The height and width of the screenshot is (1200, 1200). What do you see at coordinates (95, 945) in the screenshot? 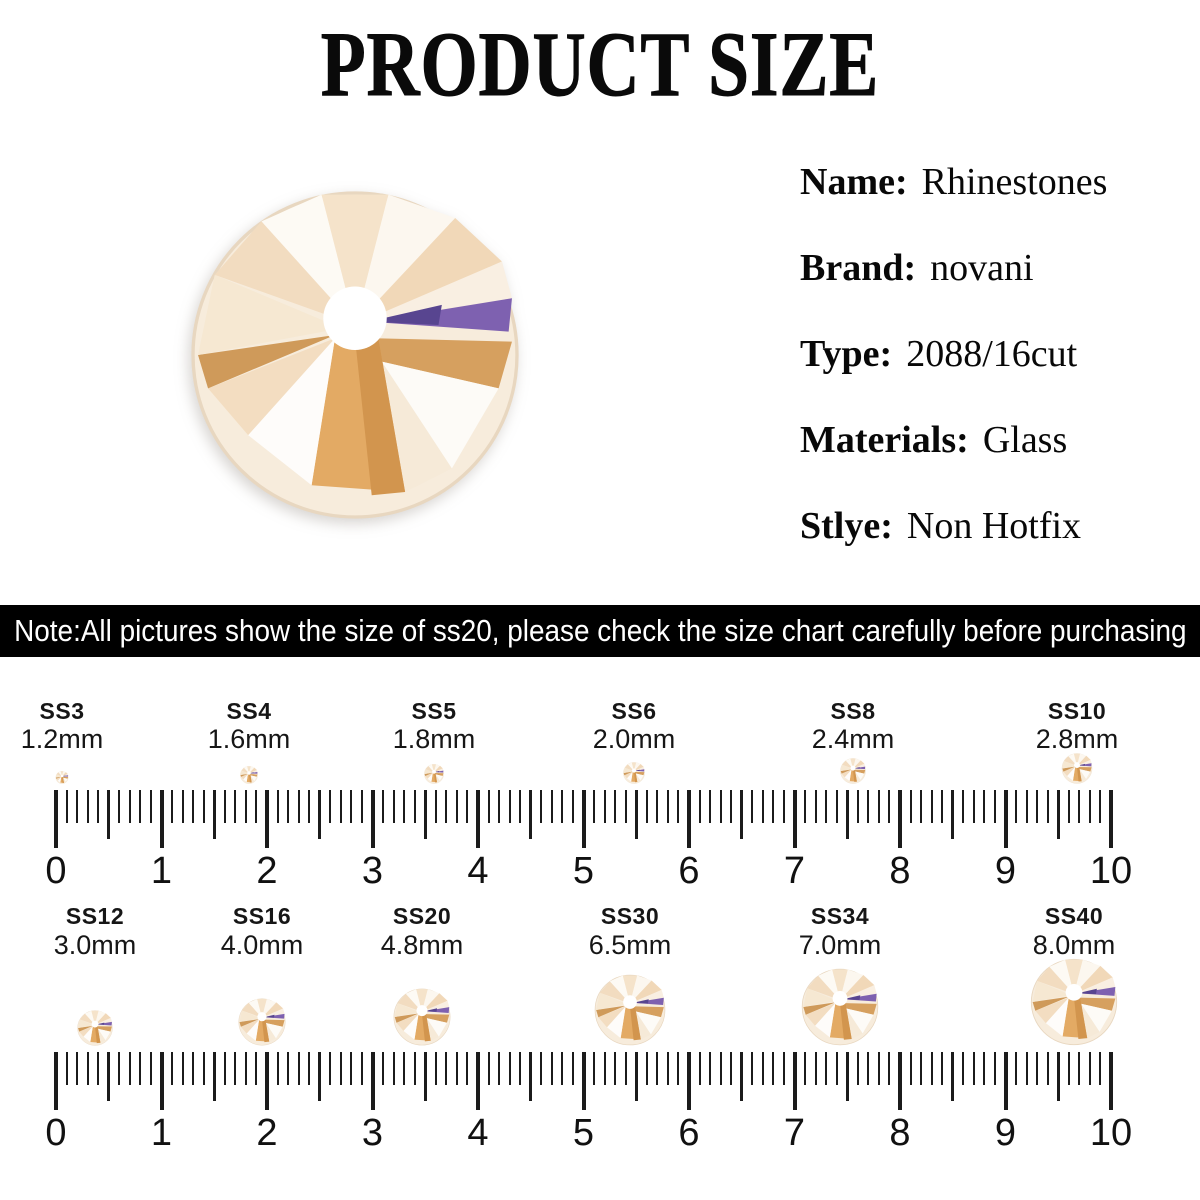
I see `size-mm-label: 3.0mm` at bounding box center [95, 945].